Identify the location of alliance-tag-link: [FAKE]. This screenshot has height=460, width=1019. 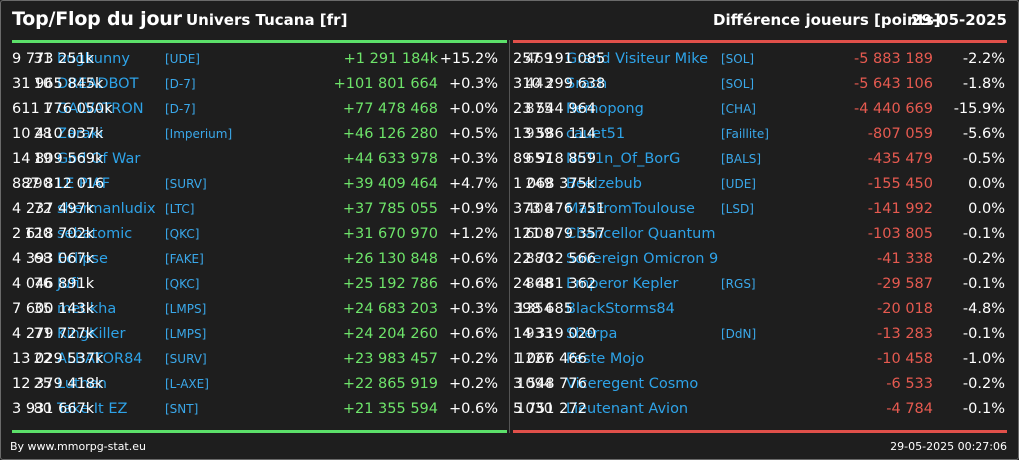
(184, 259).